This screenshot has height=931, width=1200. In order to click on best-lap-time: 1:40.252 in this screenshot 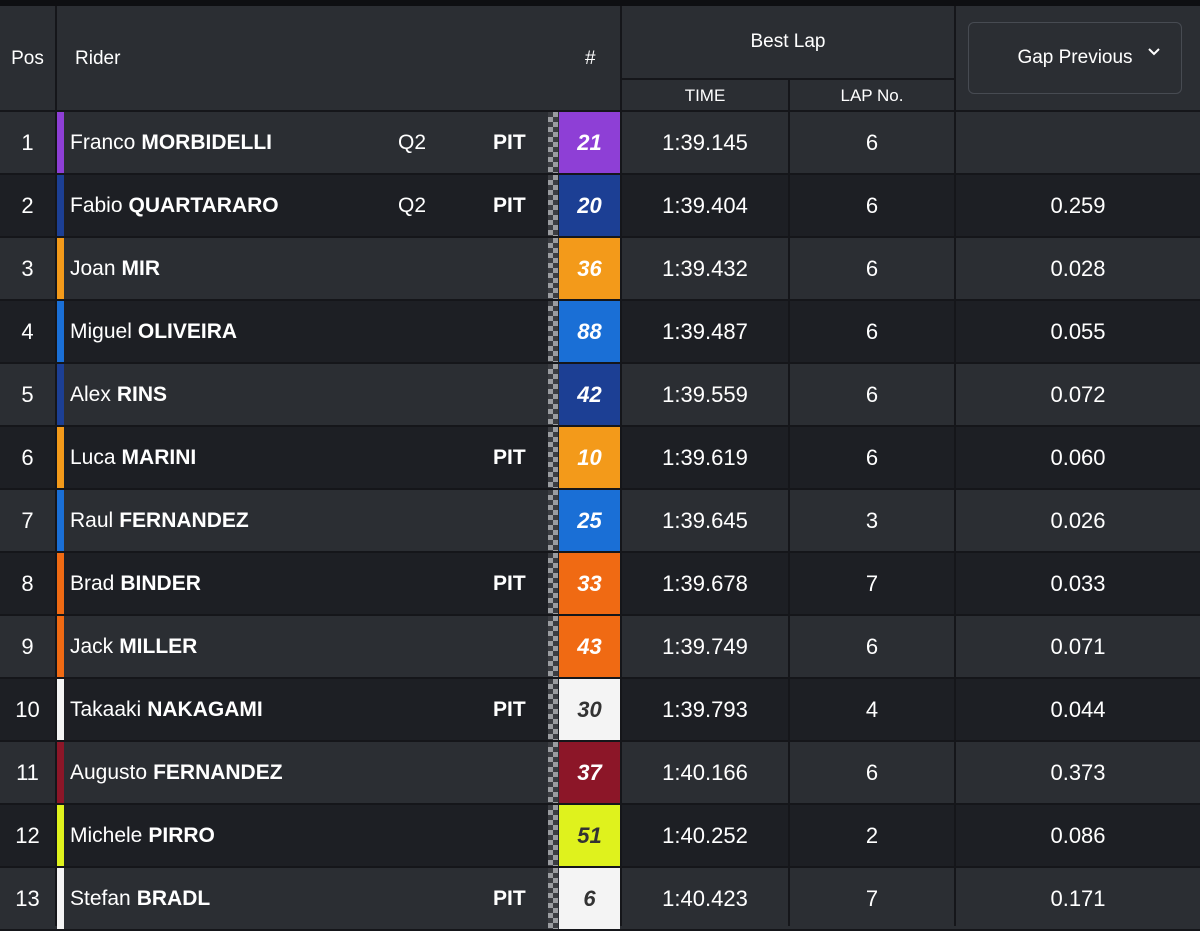, I will do `click(705, 835)`.